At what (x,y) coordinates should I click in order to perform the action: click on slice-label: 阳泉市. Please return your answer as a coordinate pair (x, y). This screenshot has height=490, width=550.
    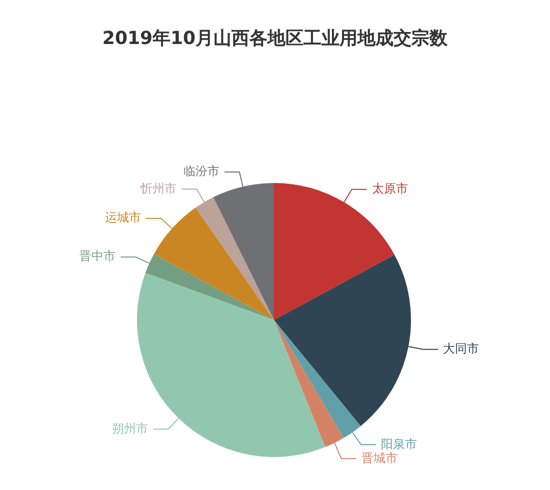
    Looking at the image, I should click on (399, 443).